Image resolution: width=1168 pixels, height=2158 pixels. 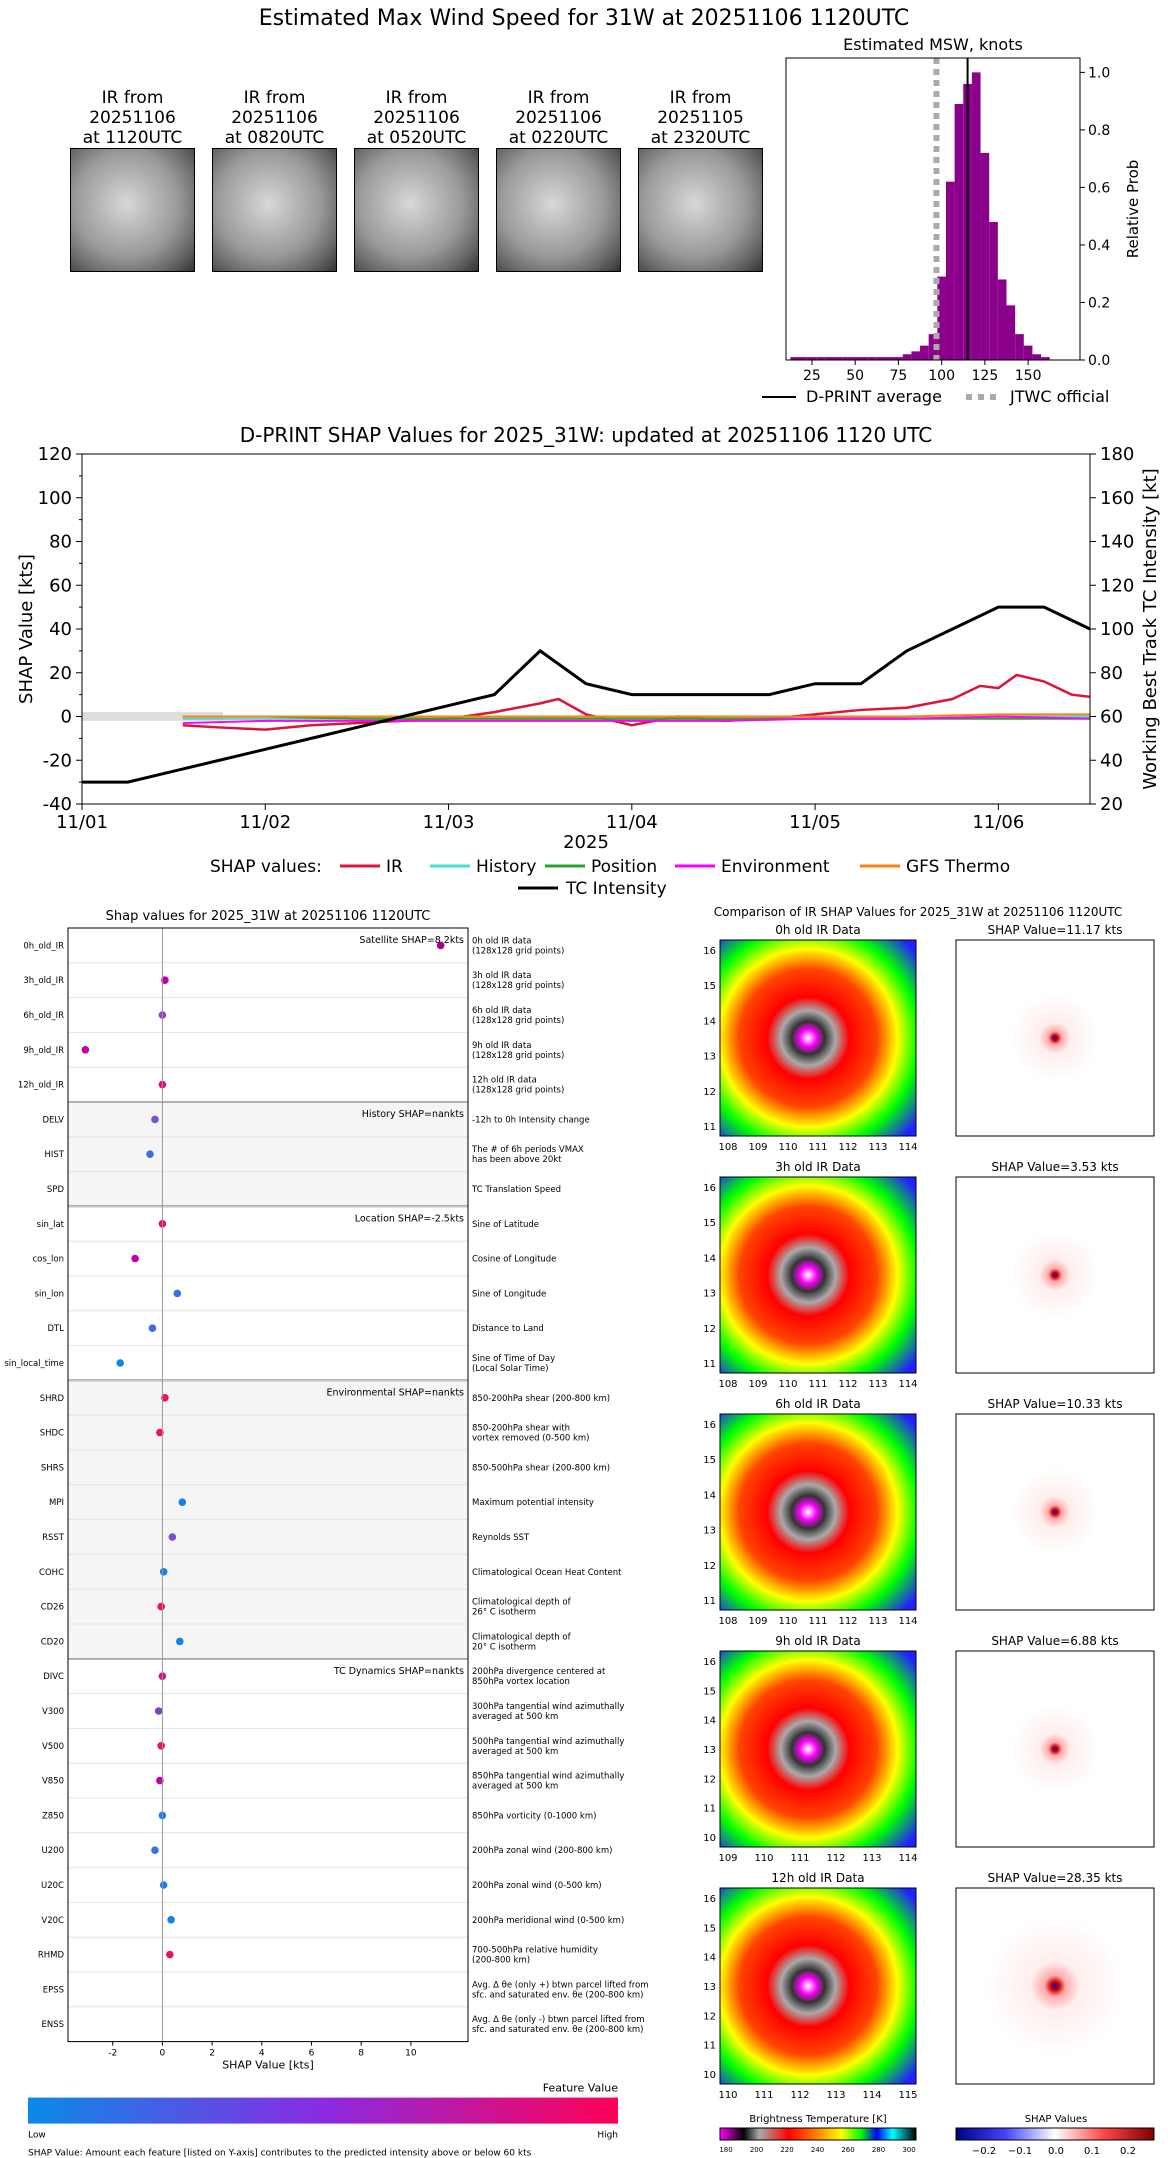 I want to click on ir-thumbnail-caption: IR from 20251106 at 0520UTC, so click(x=416, y=118).